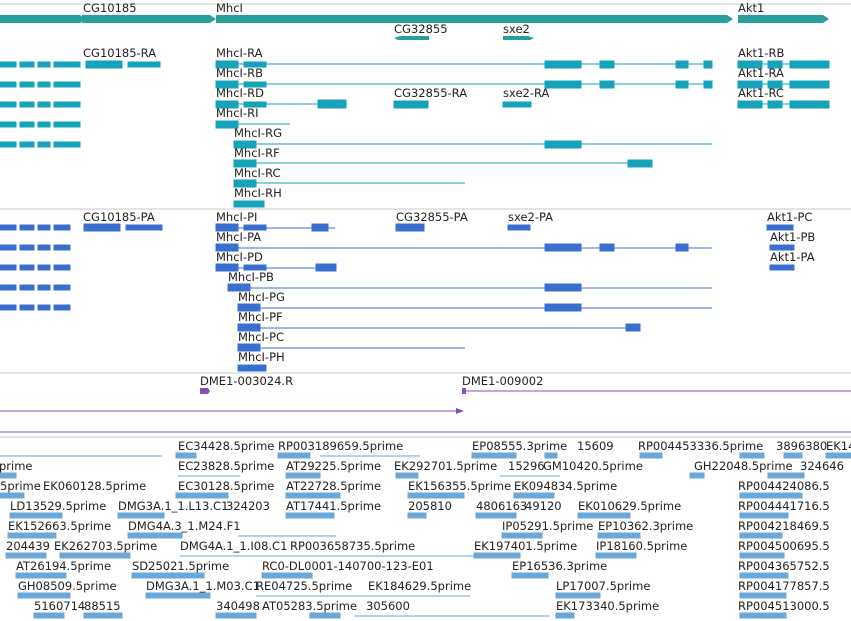  Describe the element at coordinates (761, 73) in the screenshot. I see `transcript-label: Akt1-RA` at that location.